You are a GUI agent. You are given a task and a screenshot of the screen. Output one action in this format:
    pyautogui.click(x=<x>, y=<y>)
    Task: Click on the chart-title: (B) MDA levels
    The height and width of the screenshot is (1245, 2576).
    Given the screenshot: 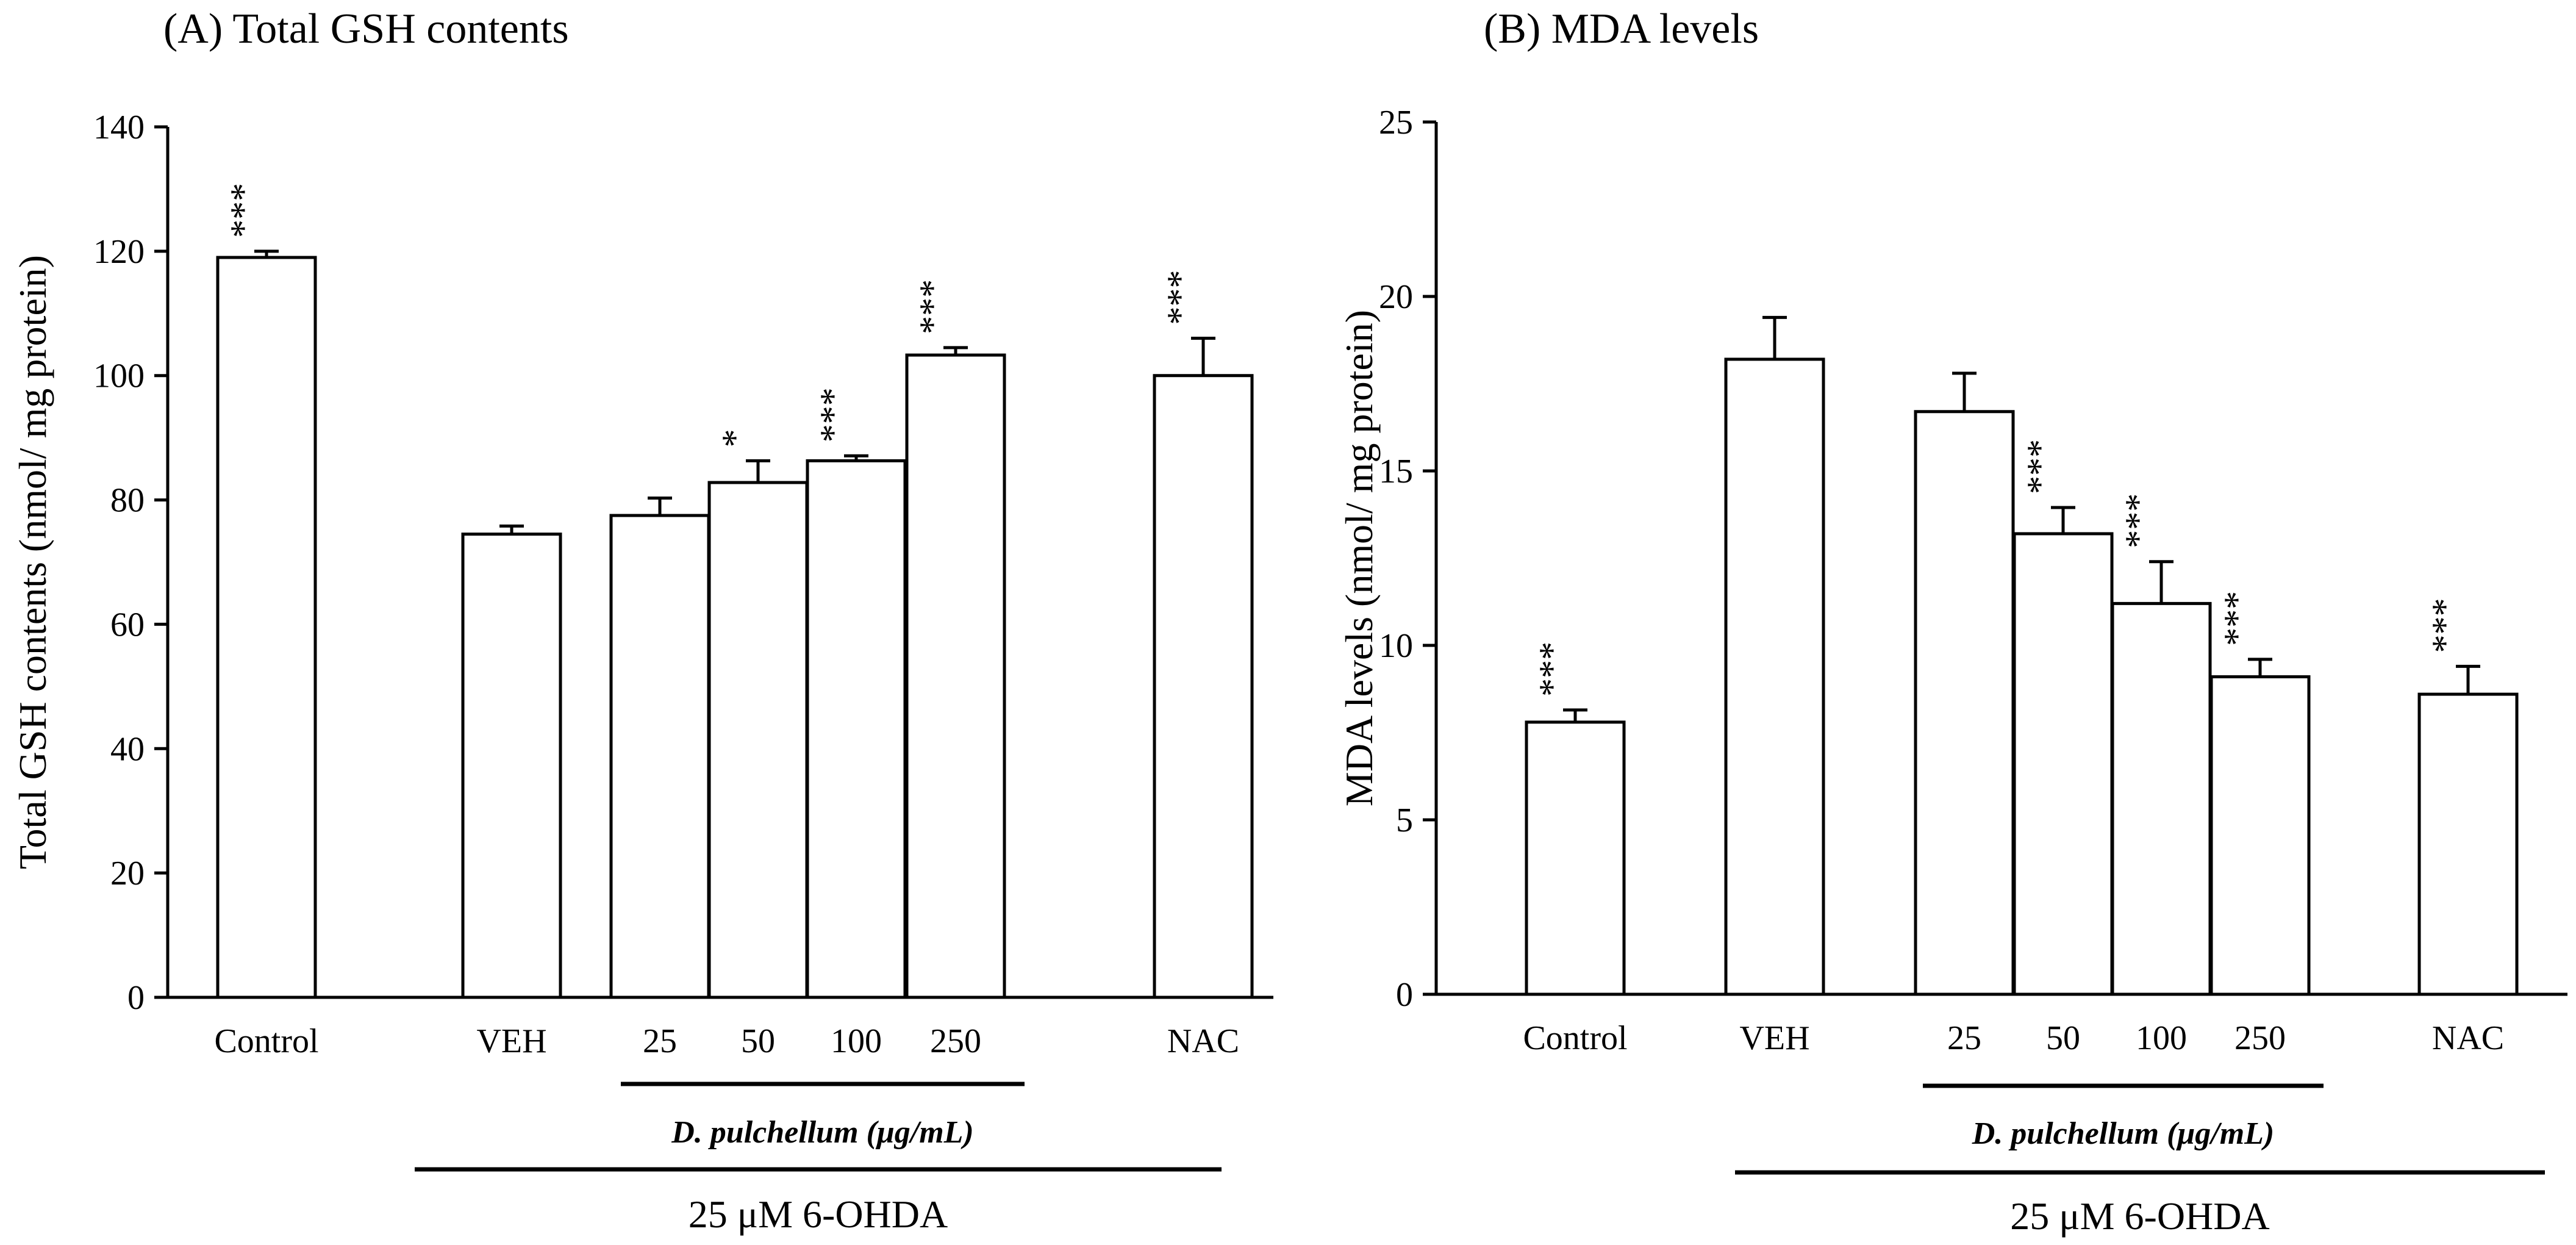 What is the action you would take?
    pyautogui.click(x=1621, y=28)
    